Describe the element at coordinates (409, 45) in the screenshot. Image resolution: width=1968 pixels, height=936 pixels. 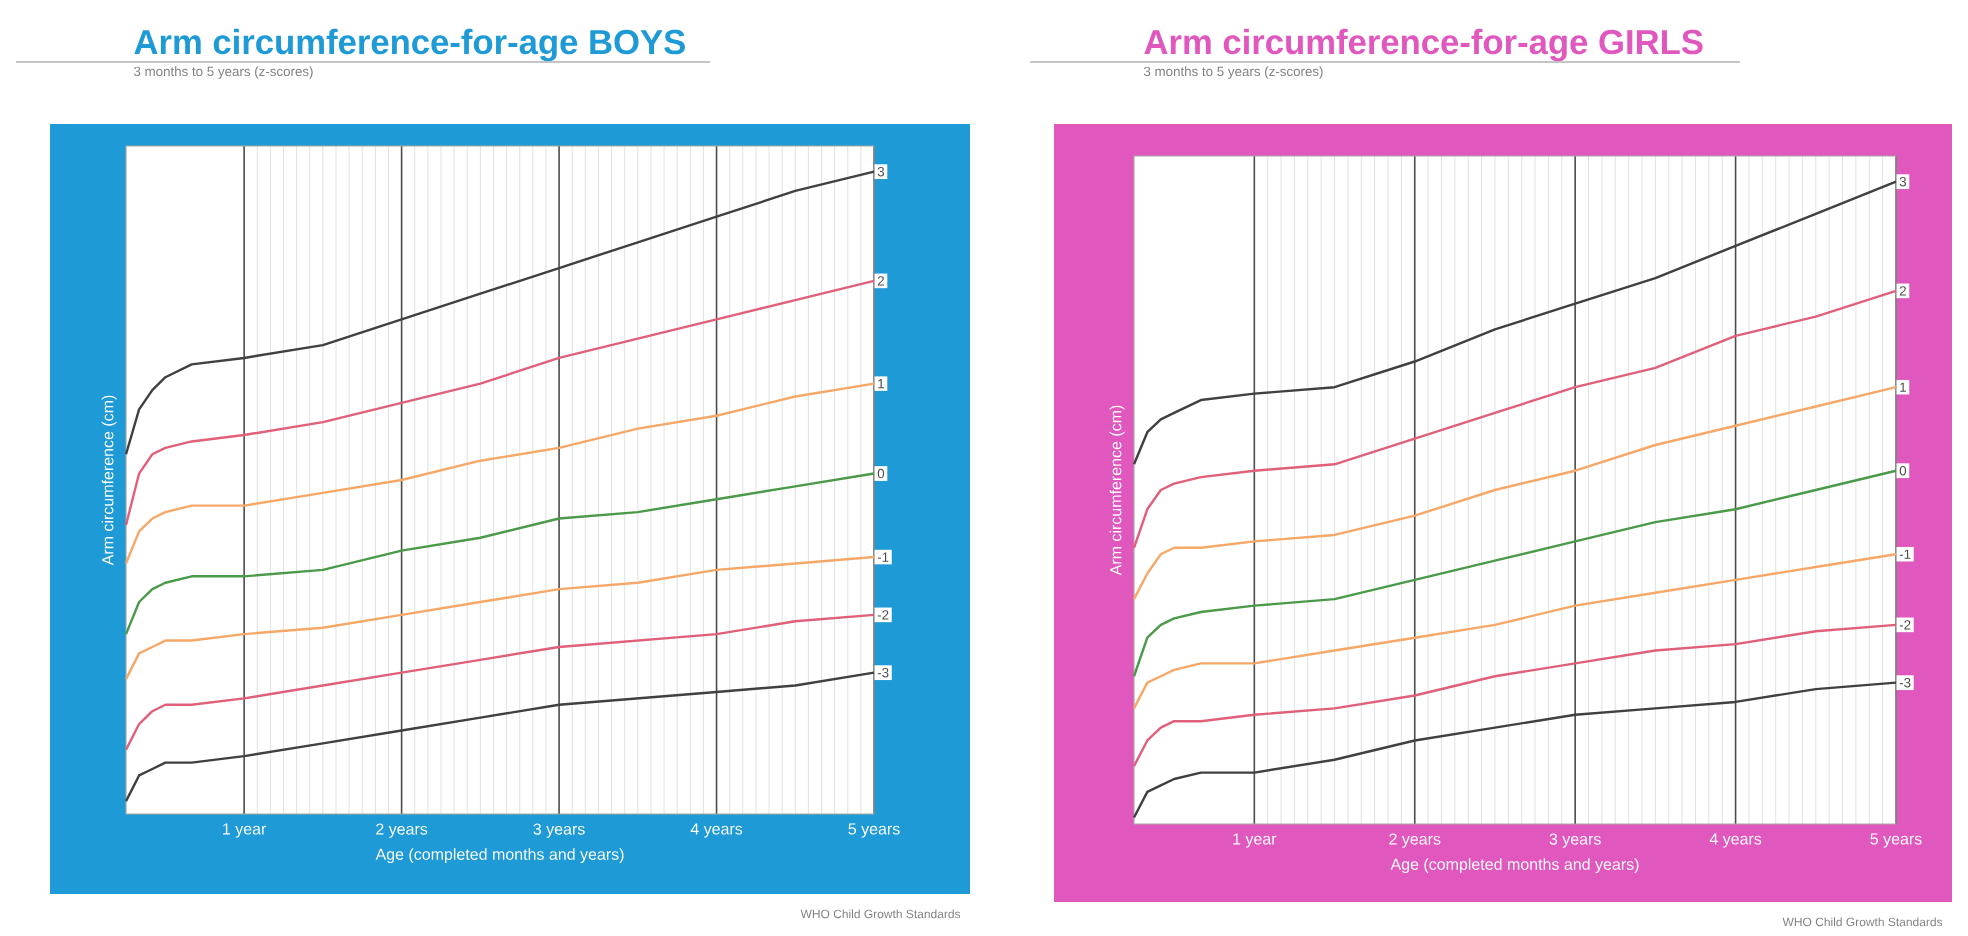
I see `chart-title: Arm circumference-for-age BOYS` at that location.